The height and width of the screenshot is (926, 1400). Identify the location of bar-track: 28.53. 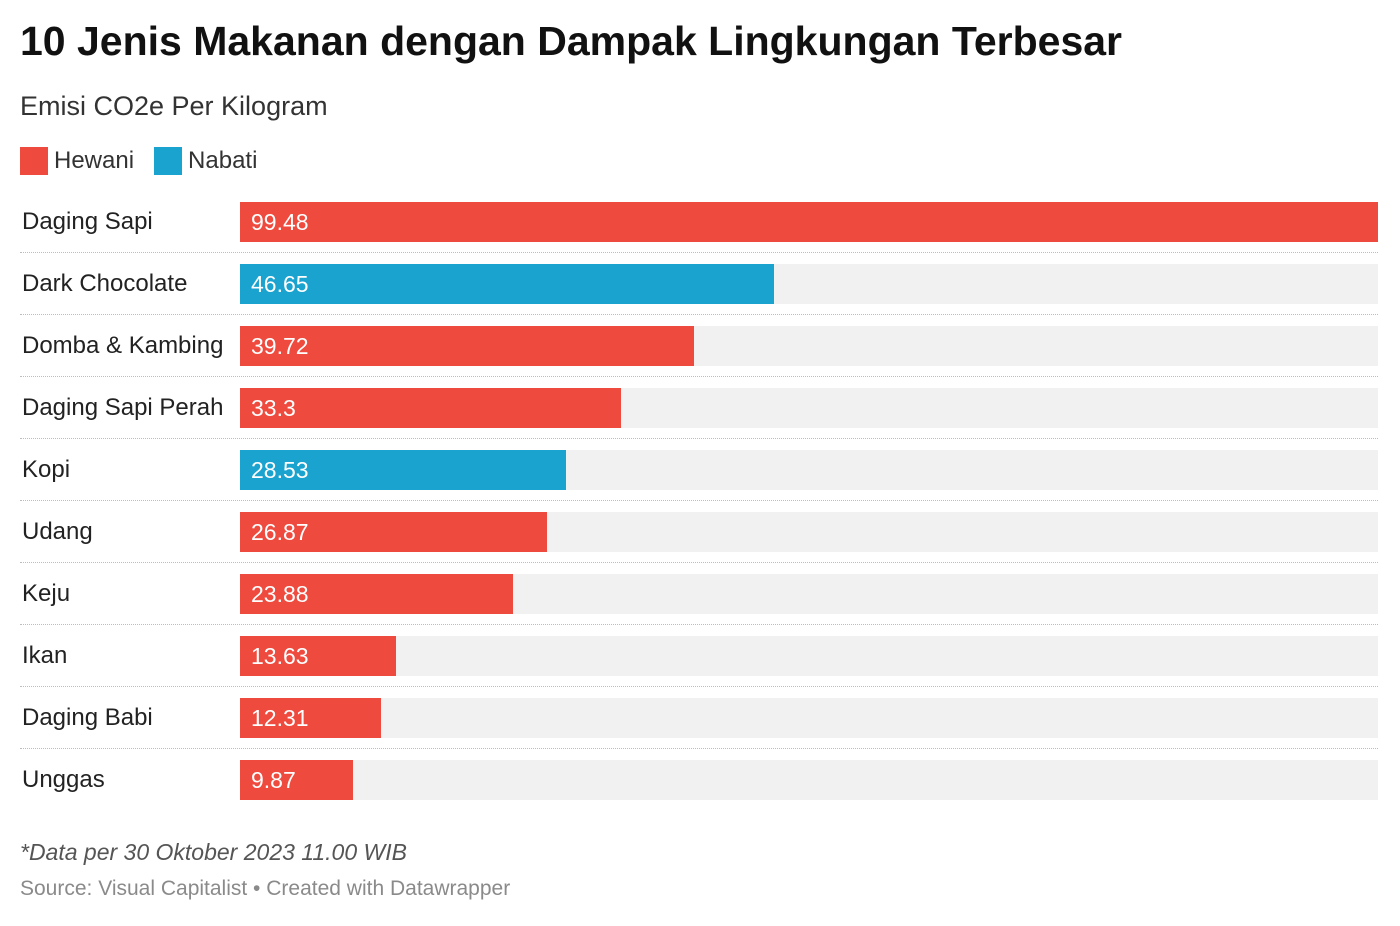
(809, 470).